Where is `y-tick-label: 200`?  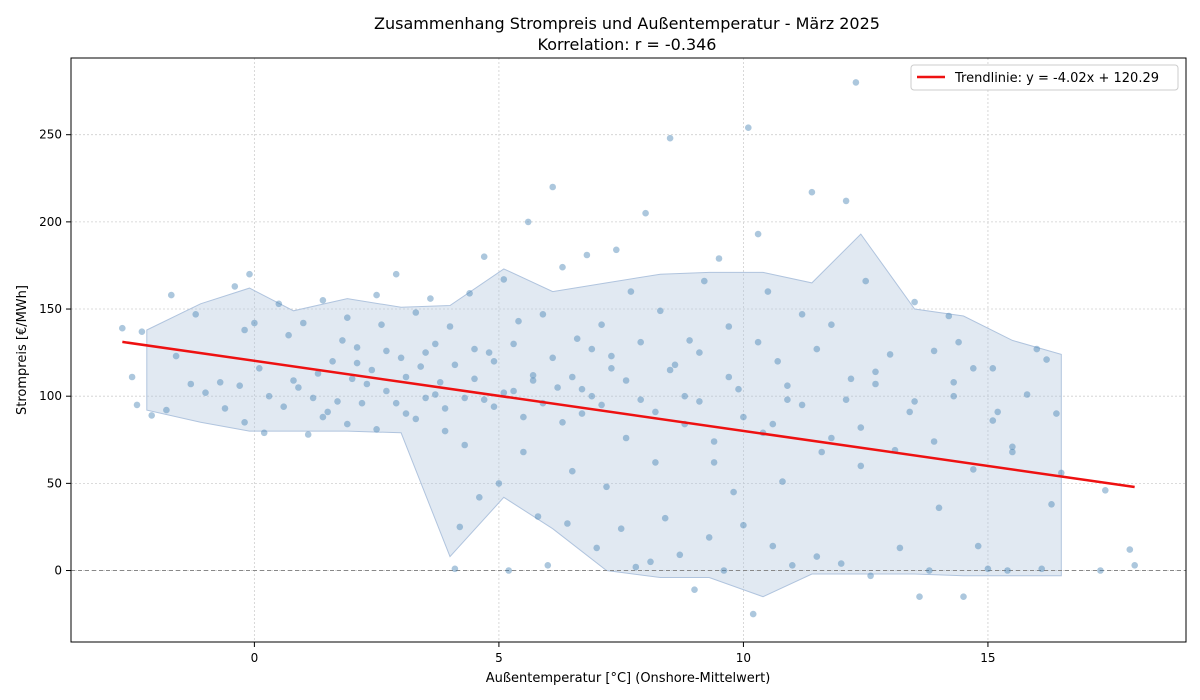
y-tick-label: 200 is located at coordinates (50, 222).